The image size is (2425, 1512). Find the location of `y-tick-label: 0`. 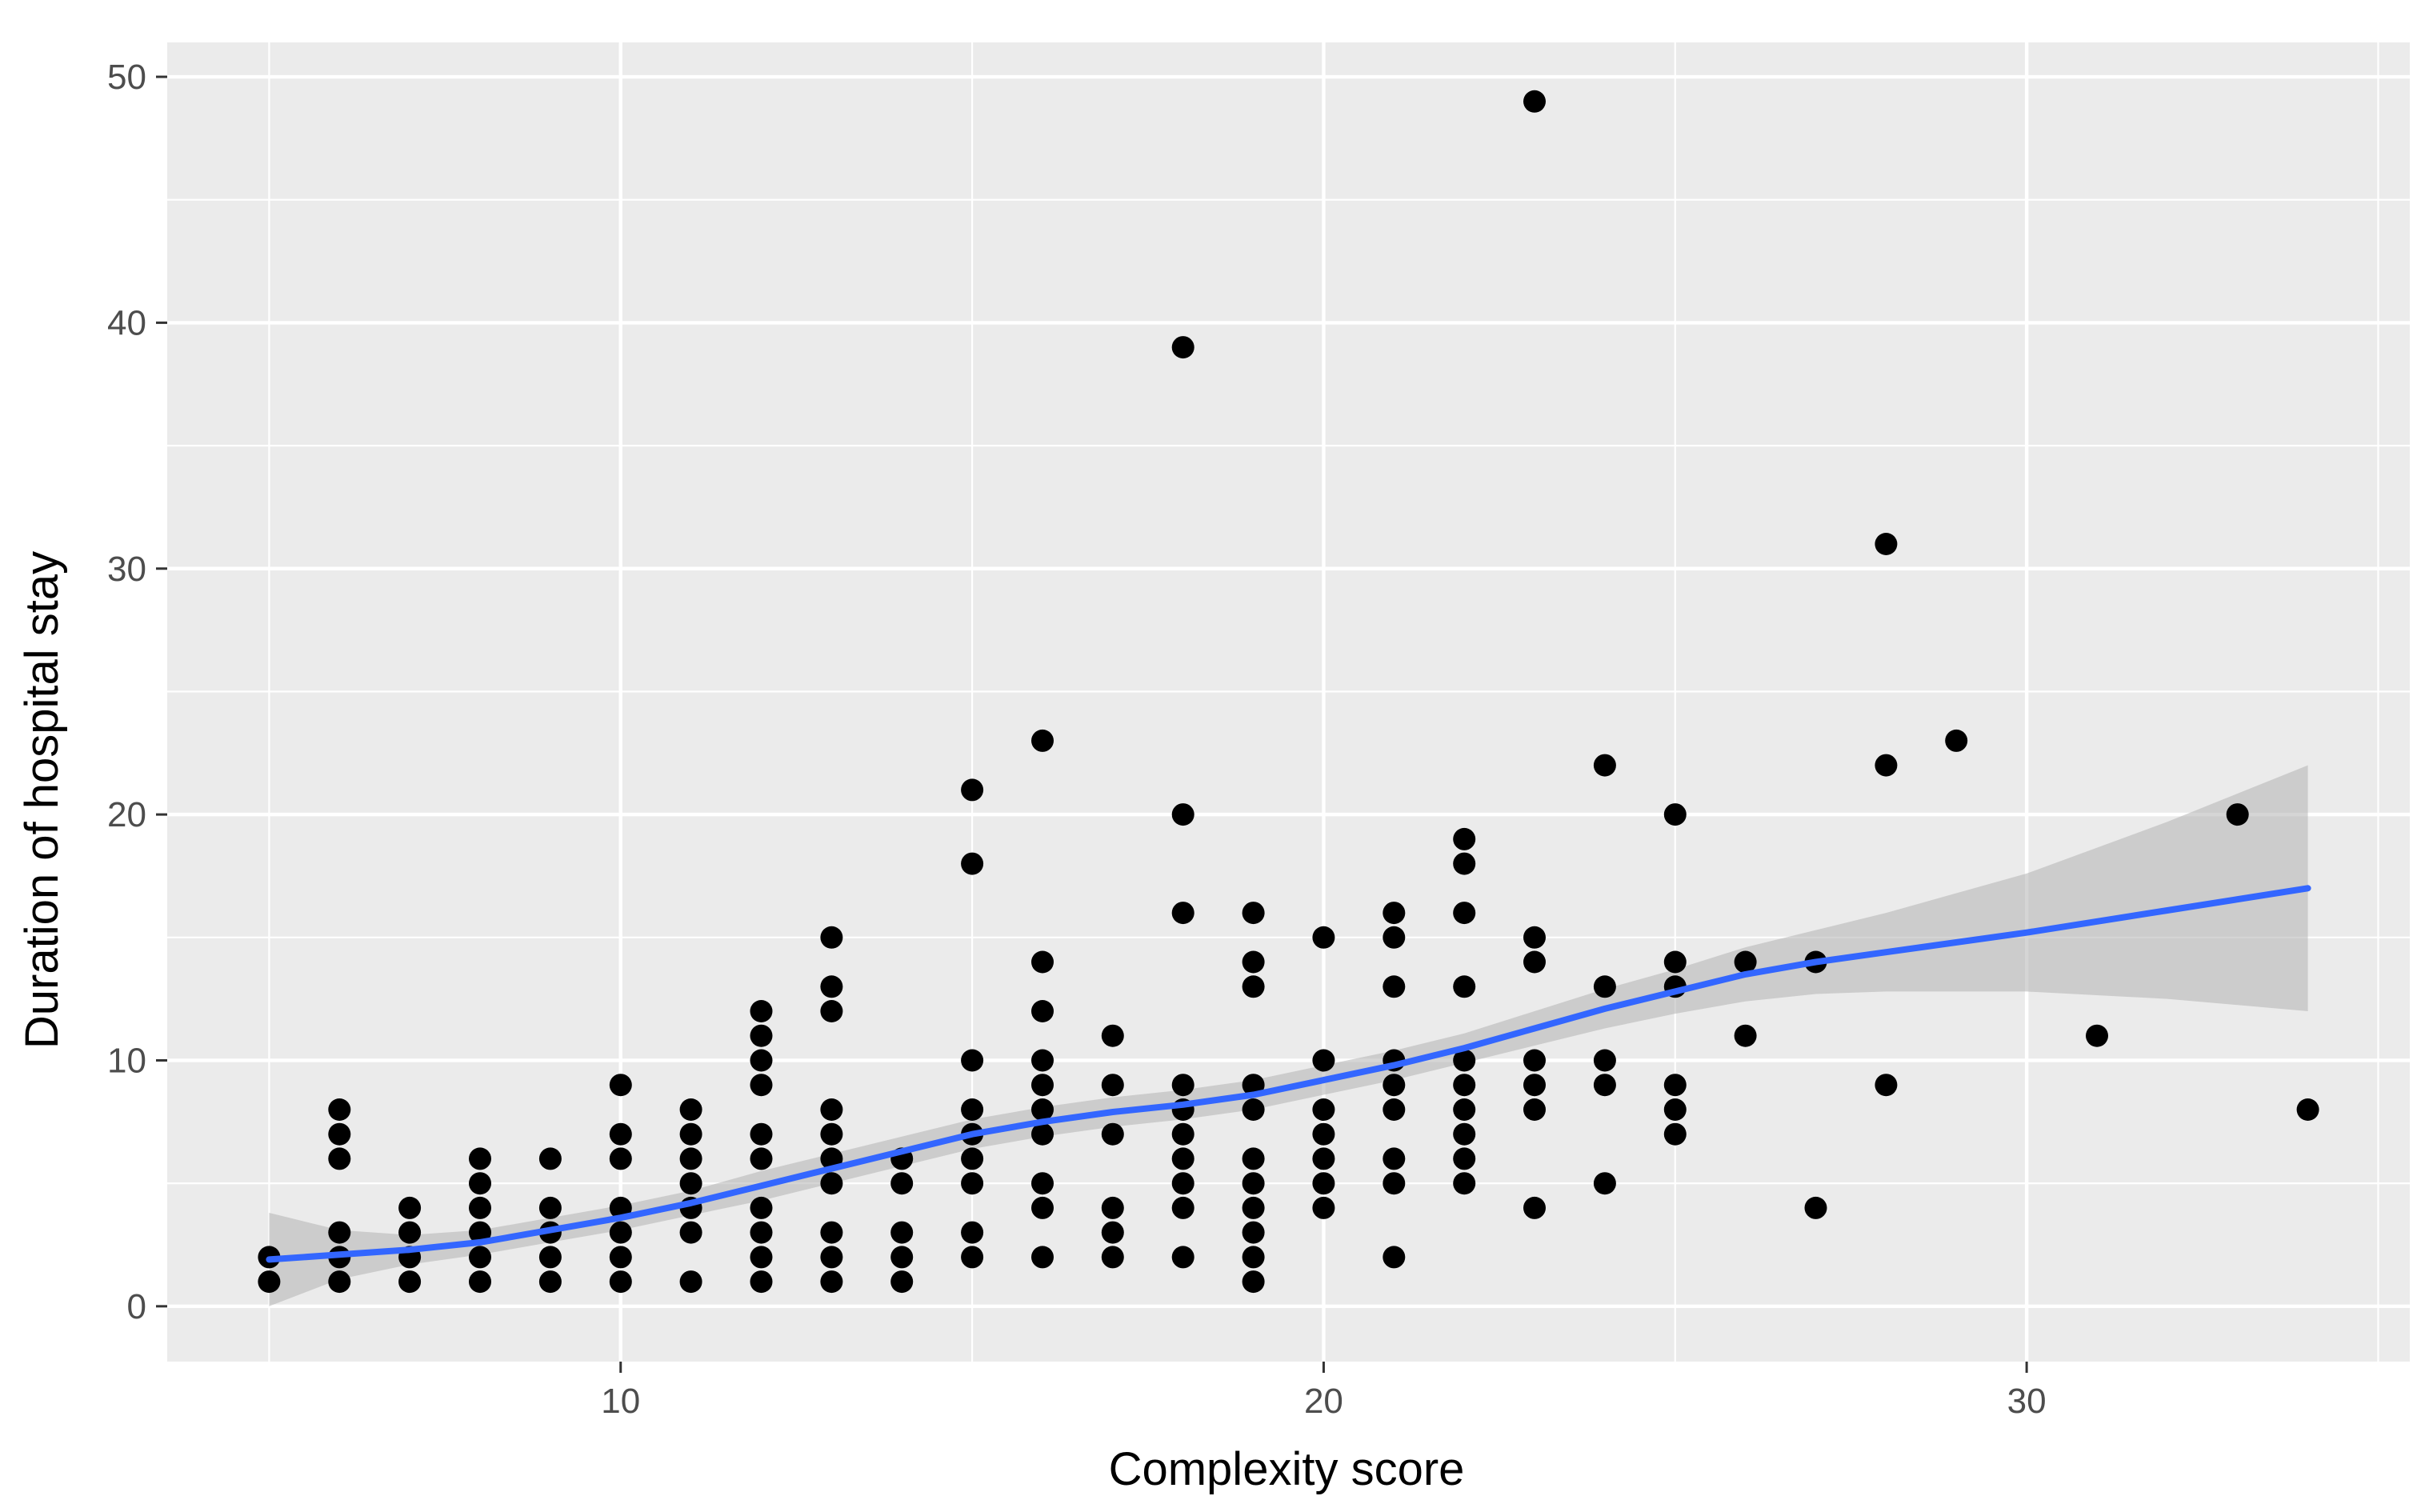

y-tick-label: 0 is located at coordinates (136, 1306).